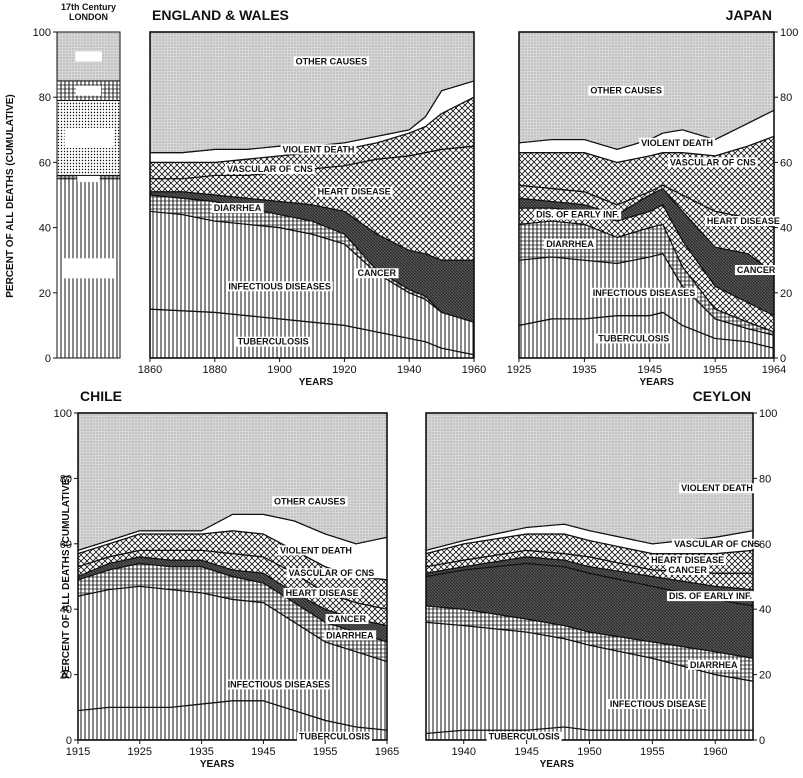 This screenshot has width=803, height=778. Describe the element at coordinates (646, 195) in the screenshot. I see `plot-frame` at that location.